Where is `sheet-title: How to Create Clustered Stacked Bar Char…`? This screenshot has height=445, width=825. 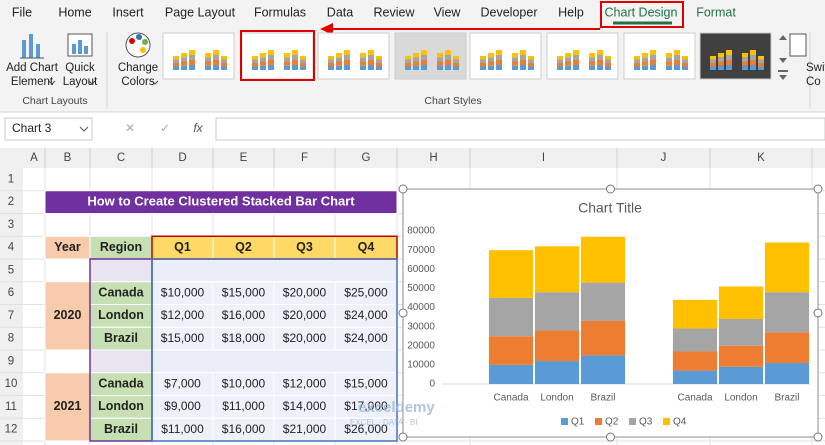
sheet-title: How to Create Clustered Stacked Bar Char… is located at coordinates (221, 201).